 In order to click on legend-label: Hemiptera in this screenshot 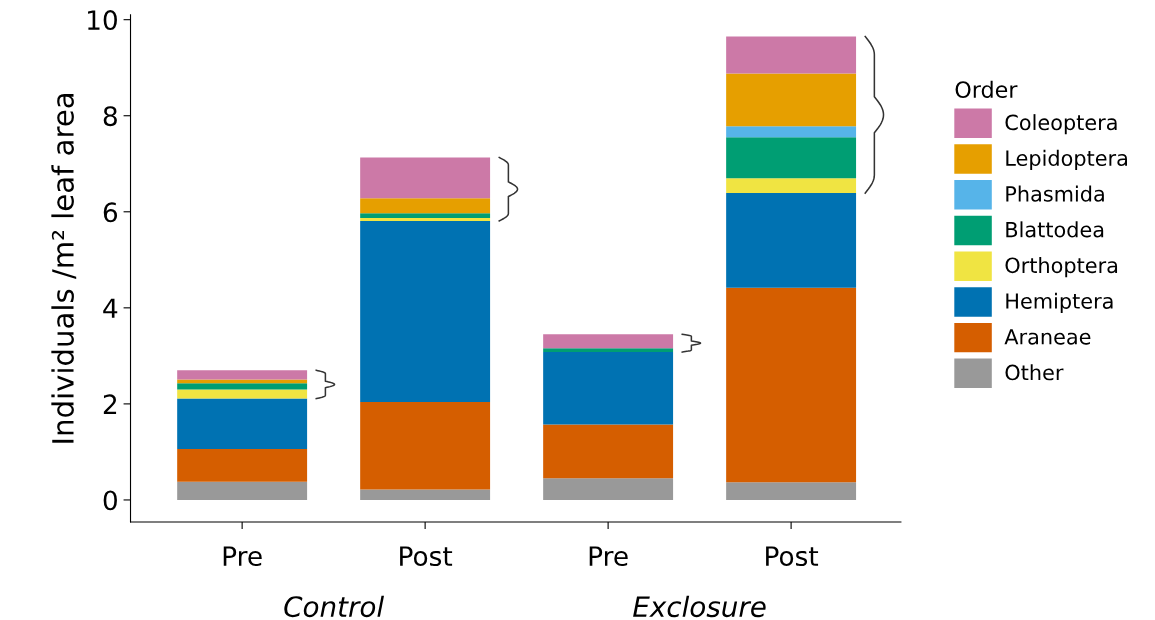, I will do `click(1059, 302)`.